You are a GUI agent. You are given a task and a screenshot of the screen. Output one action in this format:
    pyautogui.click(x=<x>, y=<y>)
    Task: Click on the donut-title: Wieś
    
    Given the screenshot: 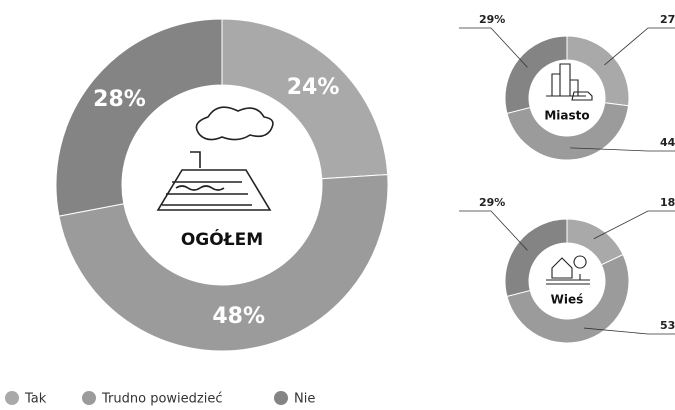 What is the action you would take?
    pyautogui.click(x=567, y=300)
    